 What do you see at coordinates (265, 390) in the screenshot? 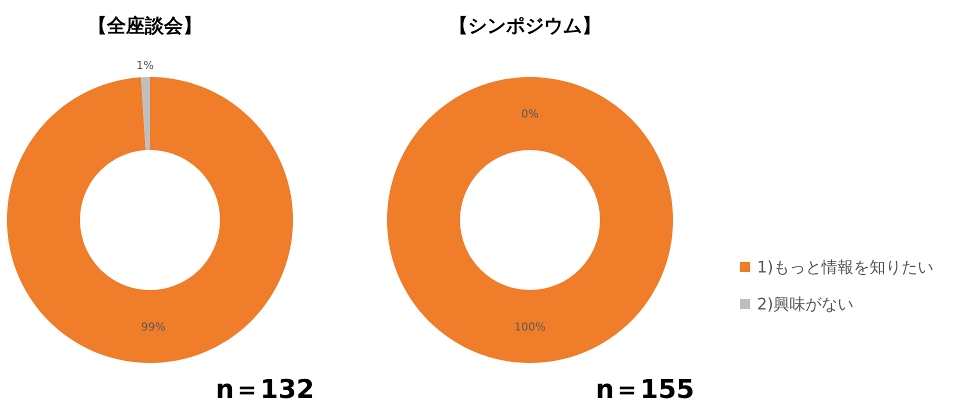
I see `text: n＝132` at bounding box center [265, 390].